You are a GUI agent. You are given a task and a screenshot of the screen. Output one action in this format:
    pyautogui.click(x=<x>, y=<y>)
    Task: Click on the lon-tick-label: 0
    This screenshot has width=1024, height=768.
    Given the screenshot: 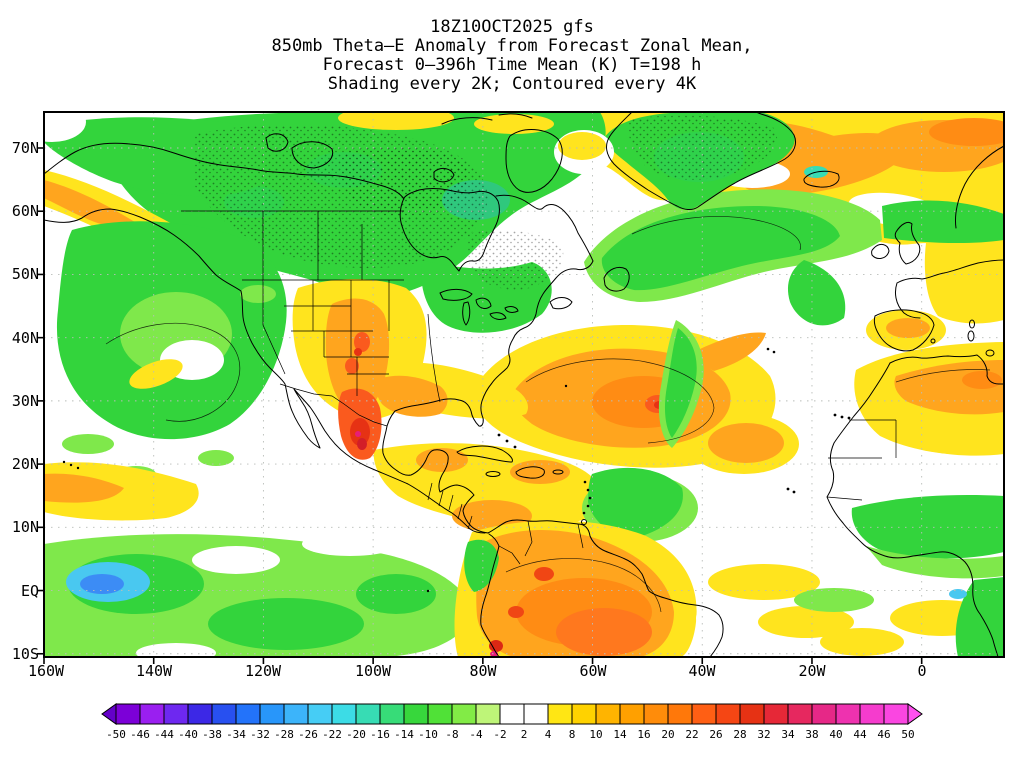 What is the action you would take?
    pyautogui.click(x=922, y=671)
    